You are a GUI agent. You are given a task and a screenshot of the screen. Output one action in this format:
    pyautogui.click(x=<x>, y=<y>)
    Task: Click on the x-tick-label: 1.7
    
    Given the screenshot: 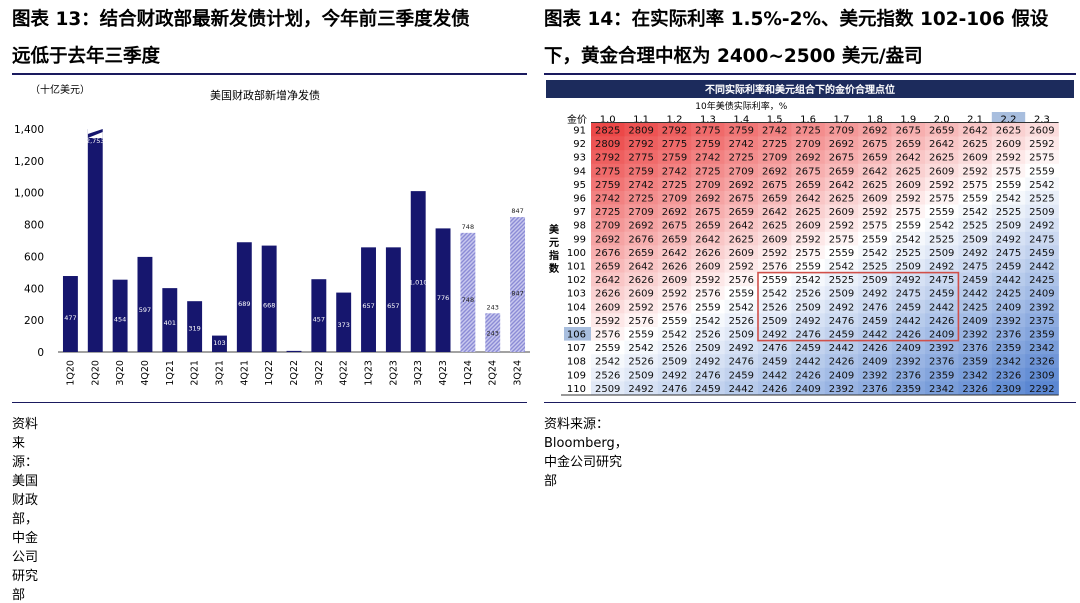 What is the action you would take?
    pyautogui.click(x=842, y=120)
    